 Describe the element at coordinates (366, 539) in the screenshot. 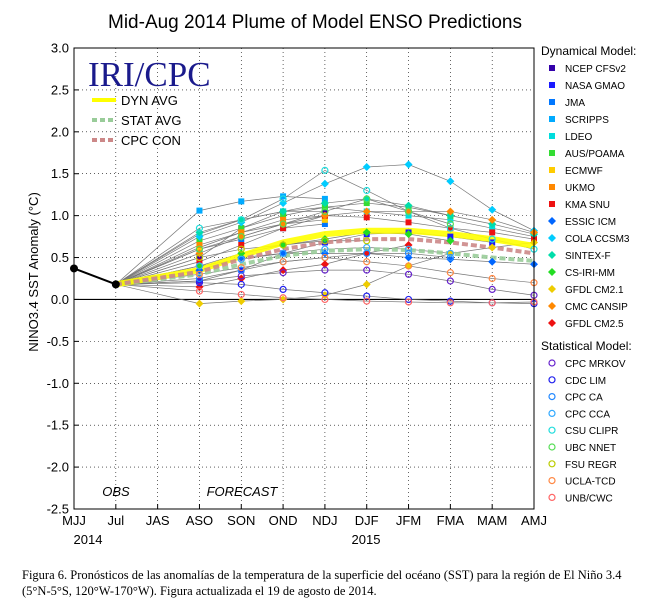

I see `year-label-2015: 2015` at that location.